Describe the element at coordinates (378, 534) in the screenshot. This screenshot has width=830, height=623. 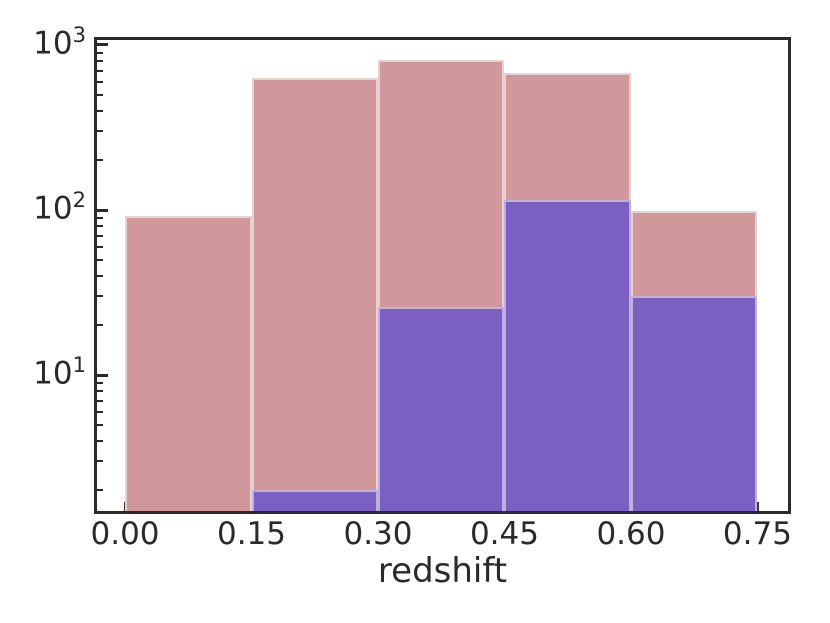
I see `x-tick-label-0.30: 0.30` at that location.